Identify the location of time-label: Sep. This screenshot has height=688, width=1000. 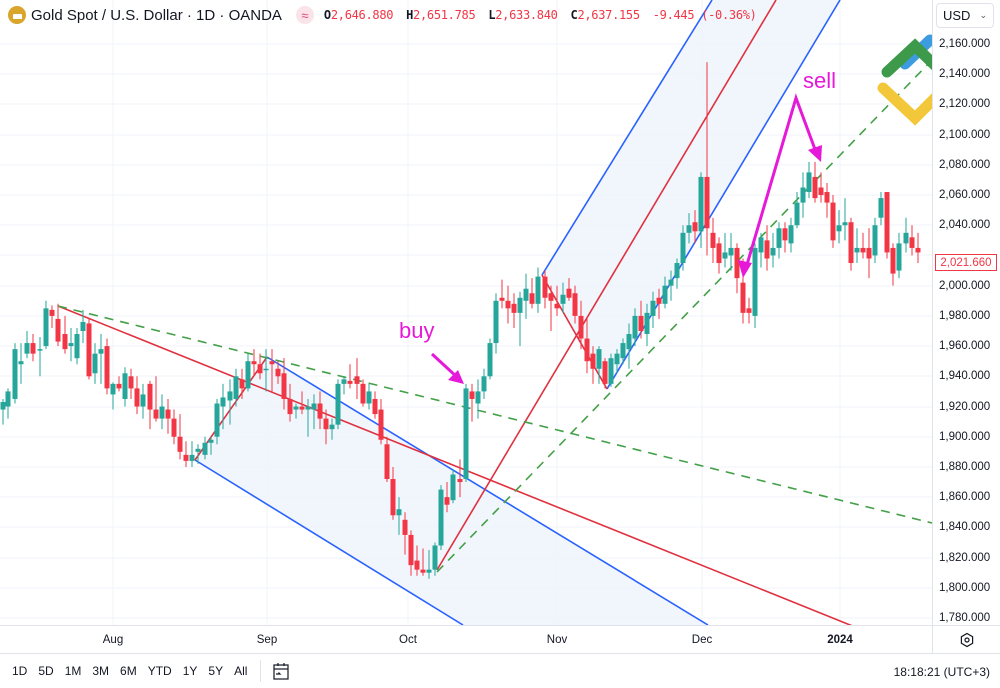
(267, 640).